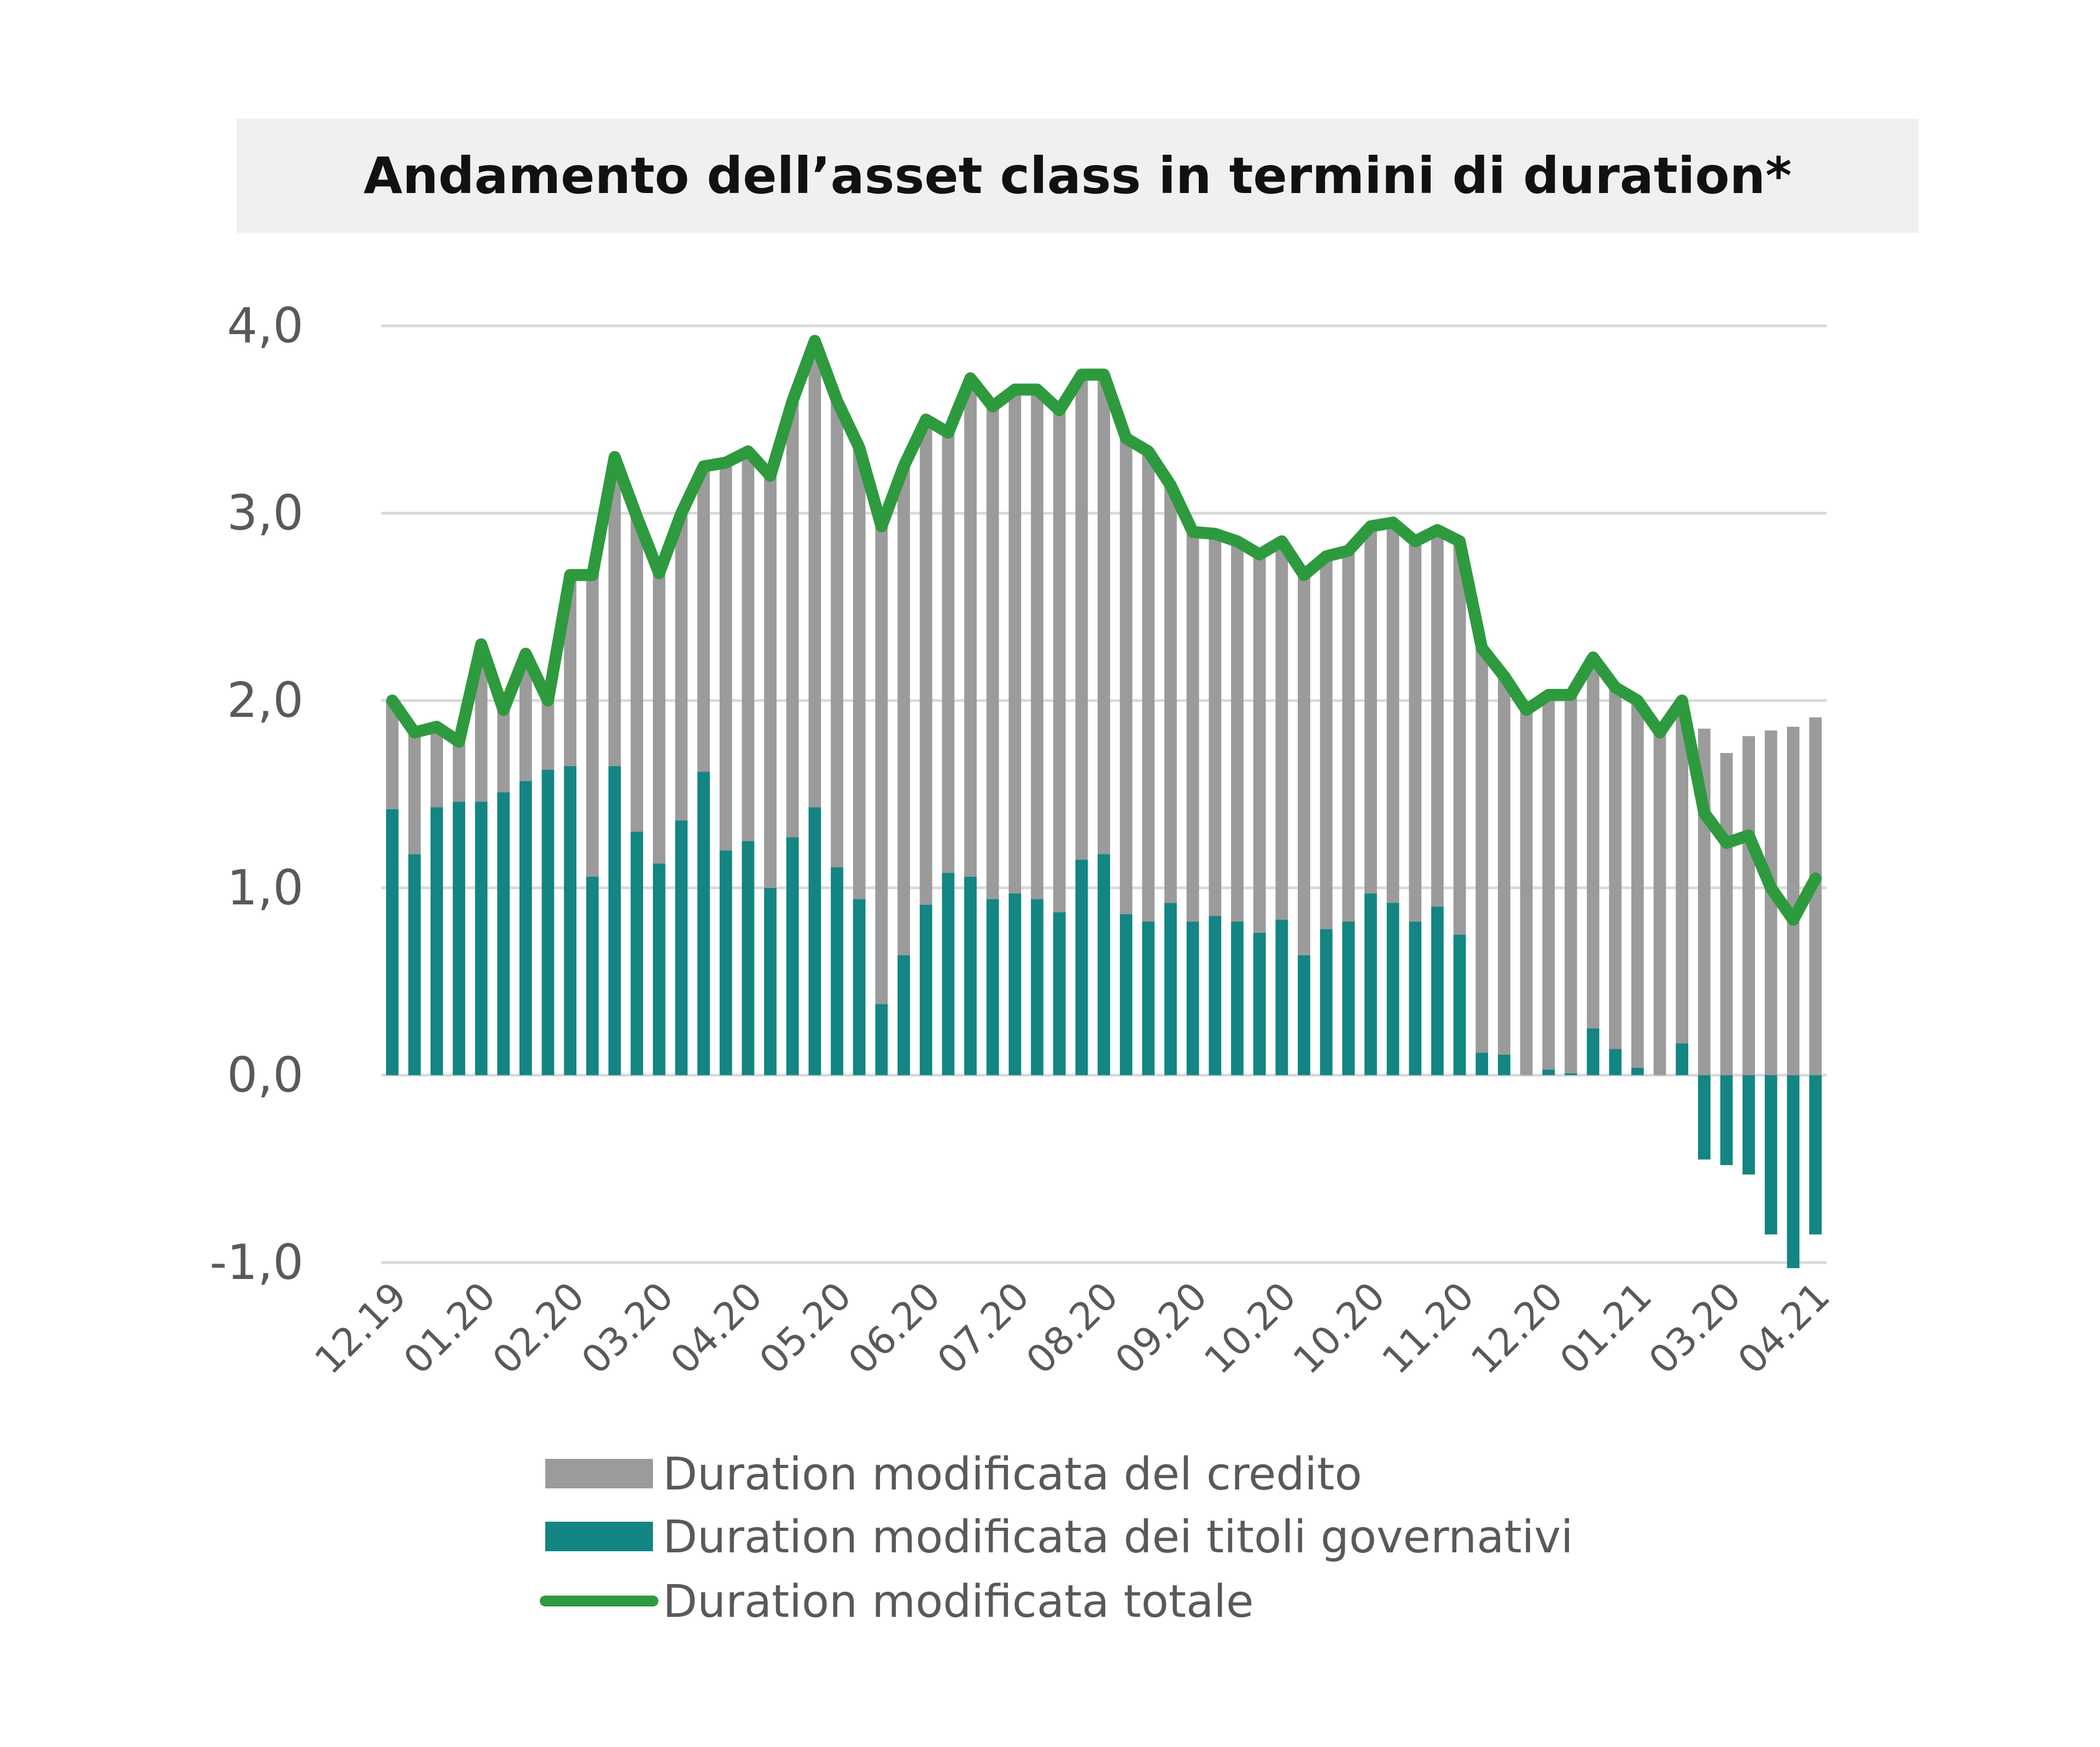 The width and height of the screenshot is (2100, 1747). Describe the element at coordinates (265, 700) in the screenshot. I see `y-tick-label: 2,0` at that location.